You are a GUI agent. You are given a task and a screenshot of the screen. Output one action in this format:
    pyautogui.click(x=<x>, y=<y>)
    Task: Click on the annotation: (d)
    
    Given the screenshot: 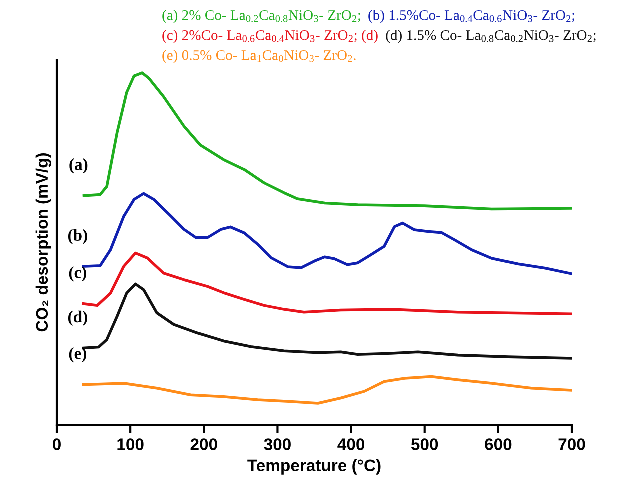 What is the action you would take?
    pyautogui.click(x=78, y=318)
    